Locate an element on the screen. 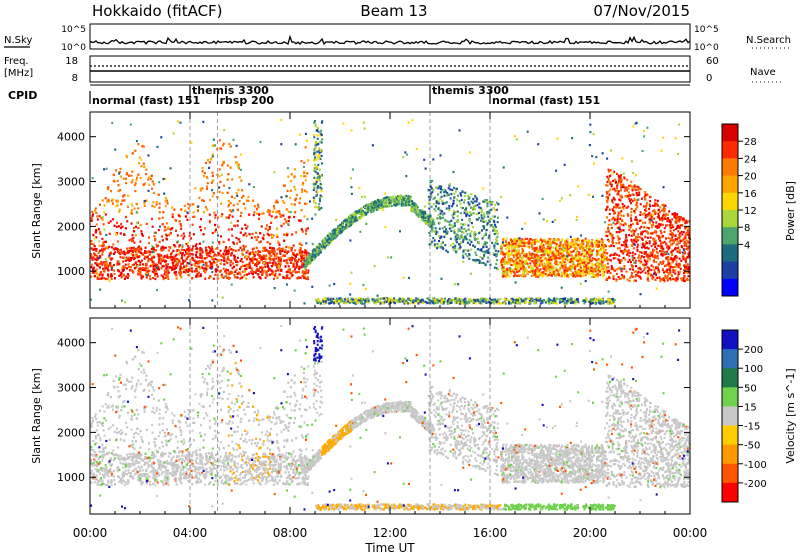 Image resolution: width=800 pixels, height=554 pixels. noise-sky-line is located at coordinates (390, 40).